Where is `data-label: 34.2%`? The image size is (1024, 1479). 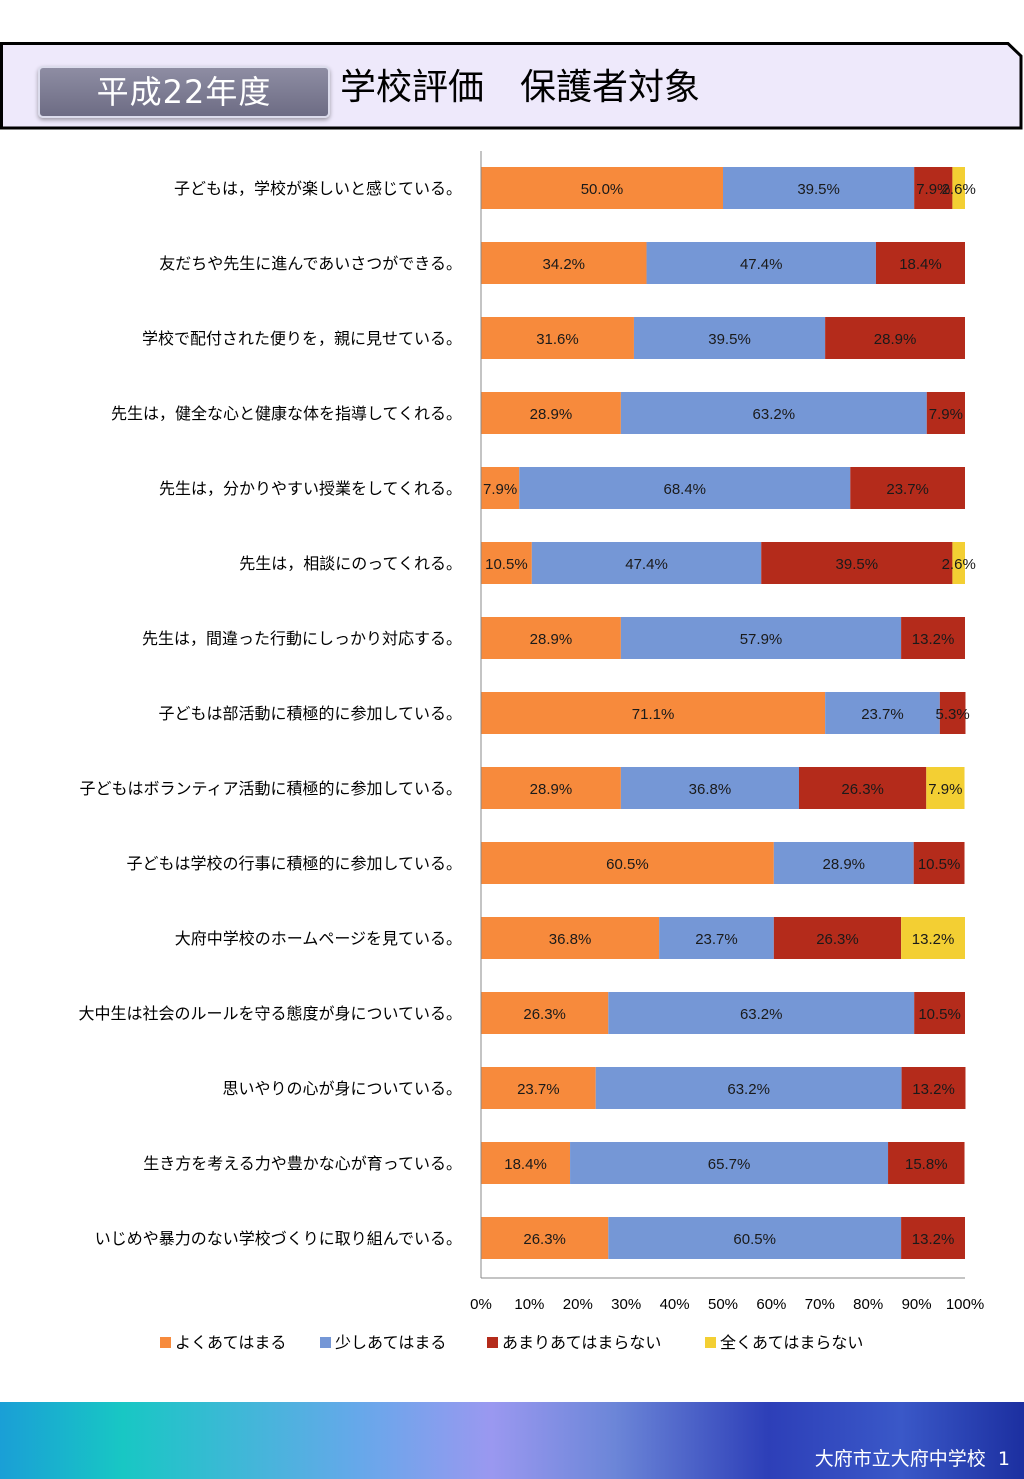 data-label: 34.2% is located at coordinates (563, 264).